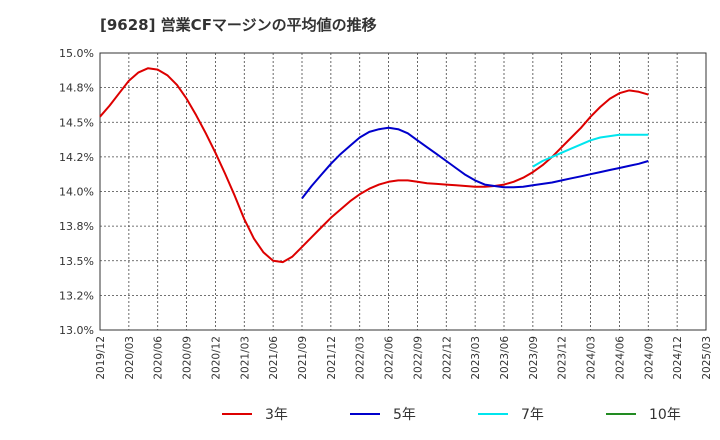 The width and height of the screenshot is (720, 440). Describe the element at coordinates (620, 358) in the screenshot. I see `x-tick-label: 2024/06` at that location.